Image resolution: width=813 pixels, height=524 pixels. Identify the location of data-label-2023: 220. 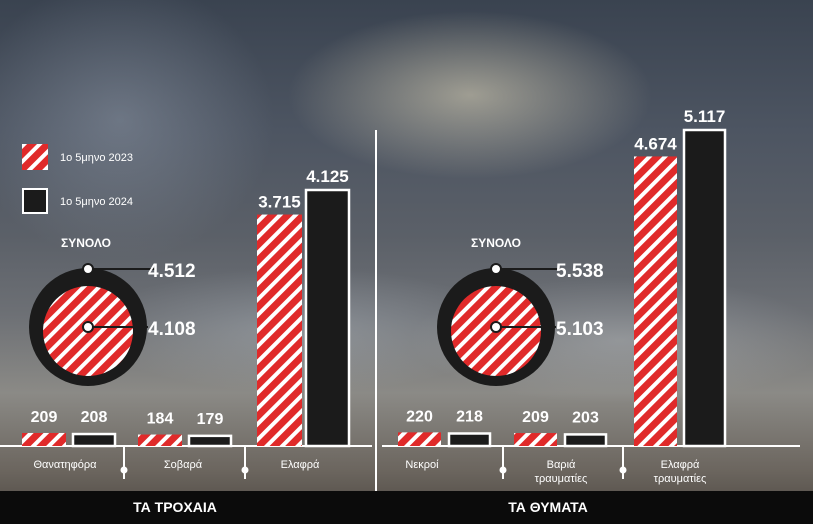
(419, 416).